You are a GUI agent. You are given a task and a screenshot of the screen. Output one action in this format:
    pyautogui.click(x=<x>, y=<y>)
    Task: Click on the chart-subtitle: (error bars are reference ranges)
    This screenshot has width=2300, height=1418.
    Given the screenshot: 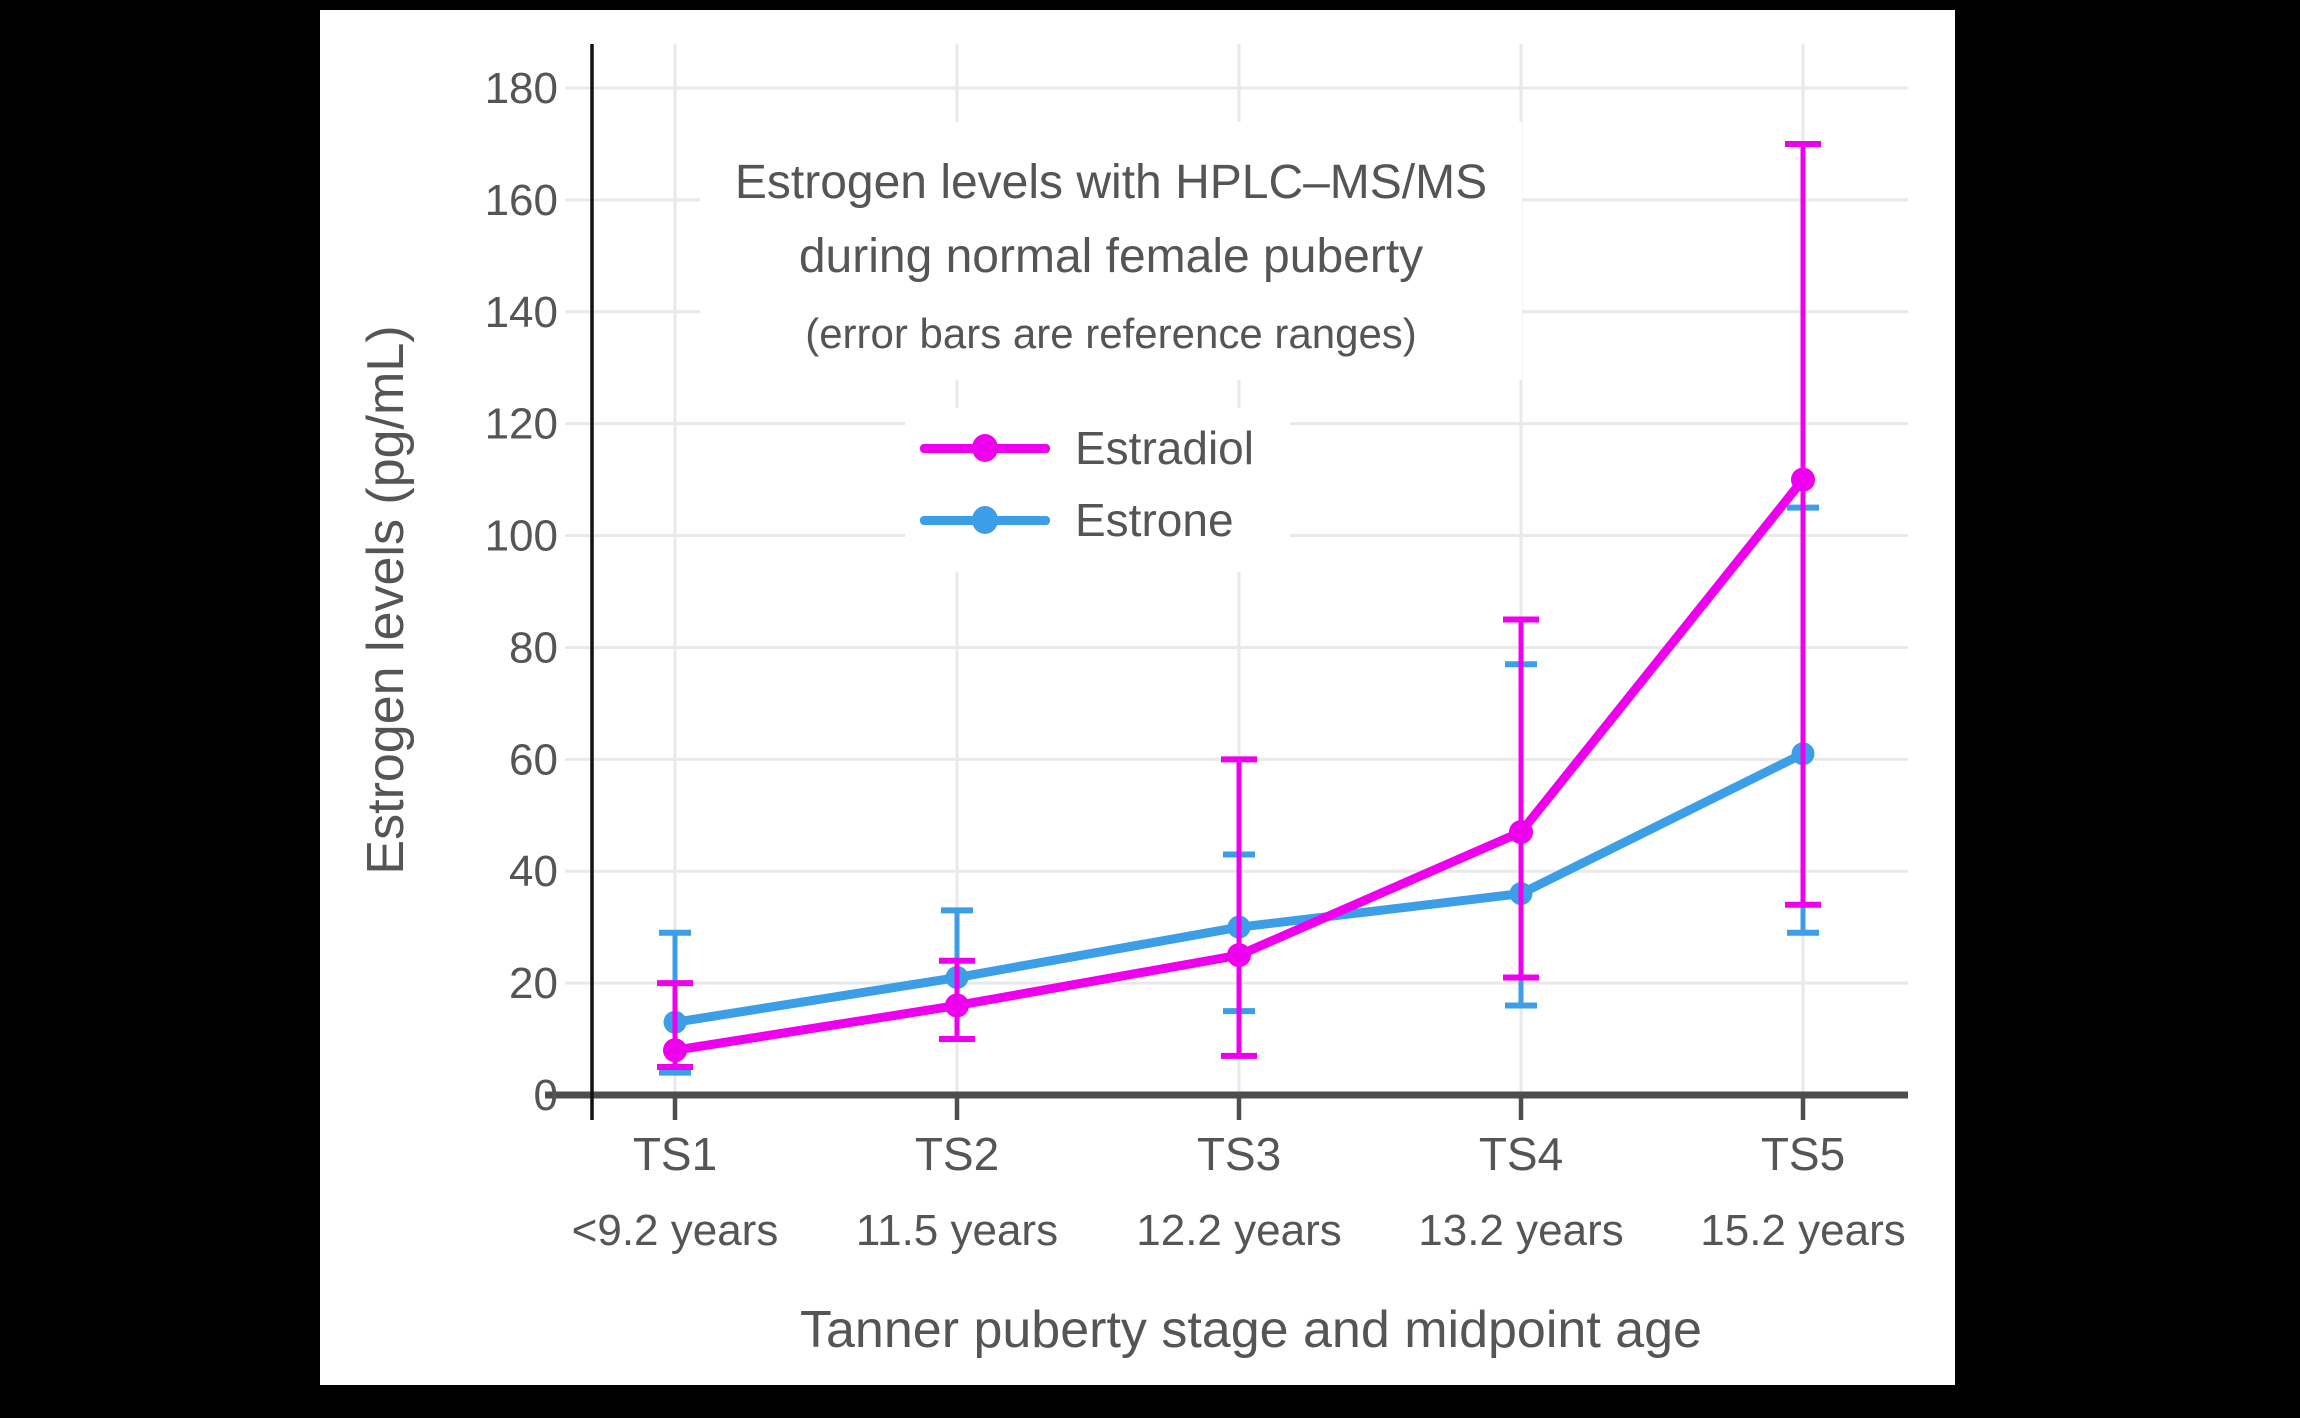 What is the action you would take?
    pyautogui.click(x=1111, y=333)
    